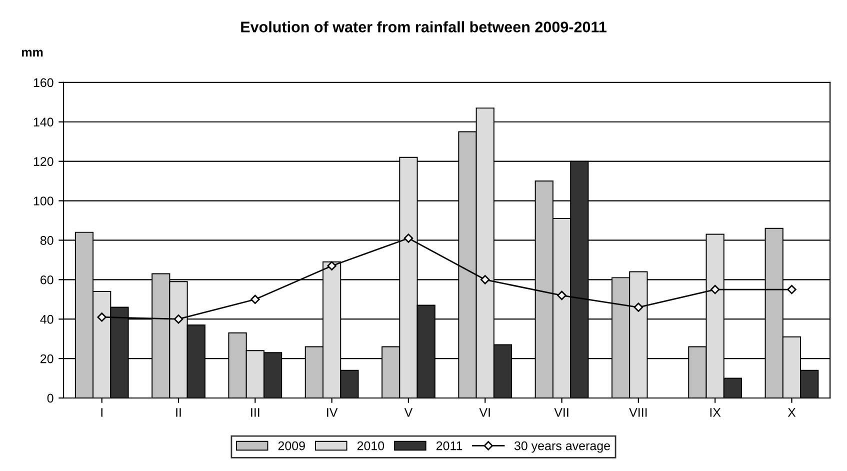  I want to click on x-tick-label: III, so click(255, 412).